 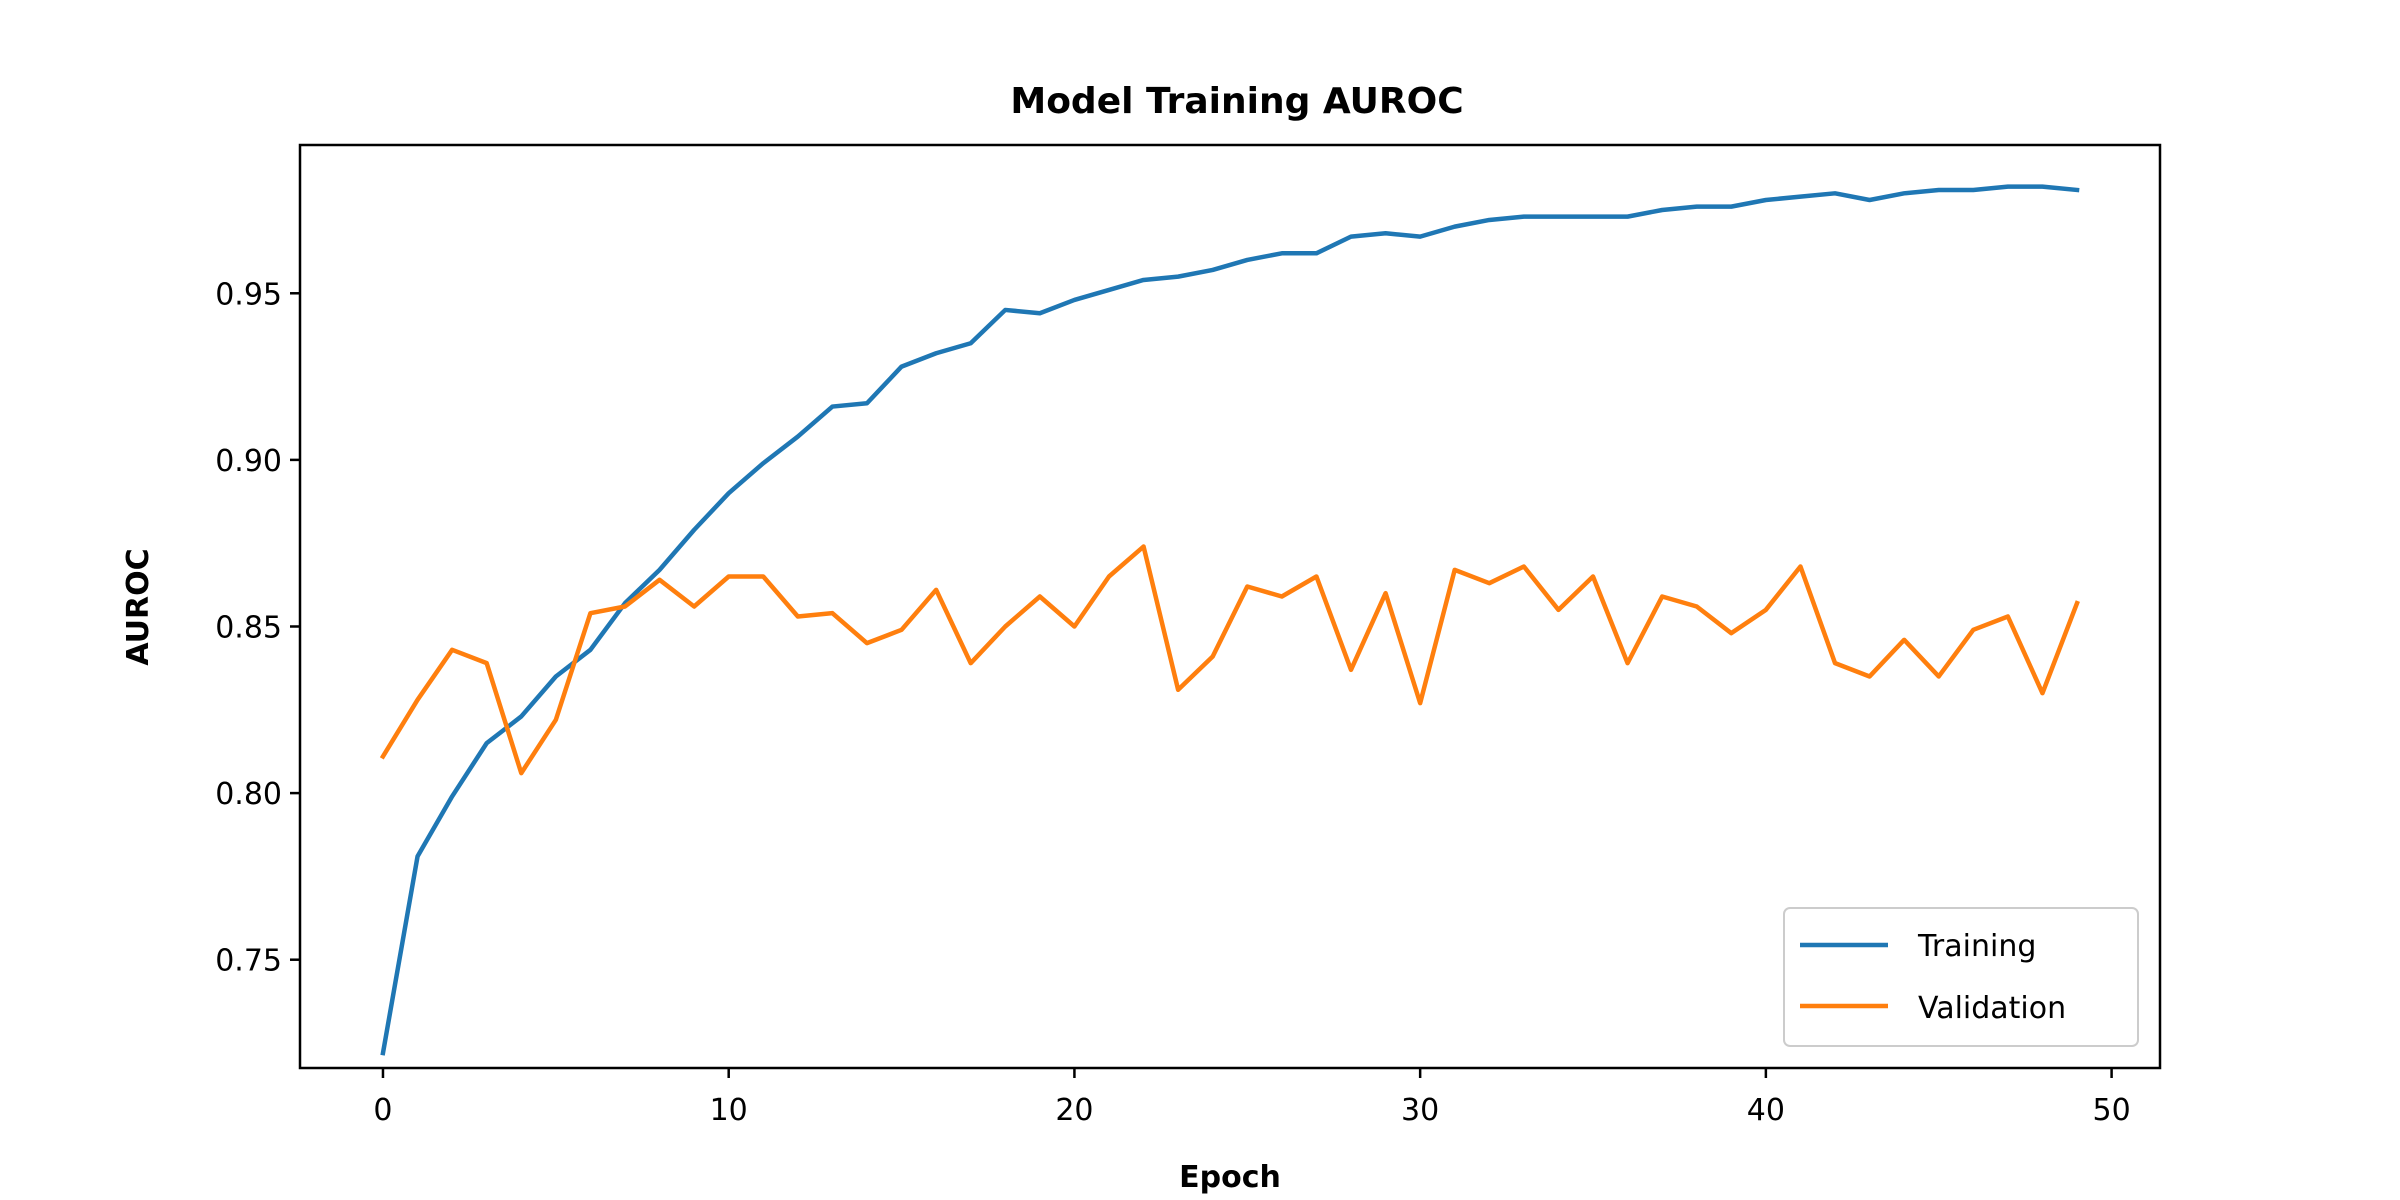 What do you see at coordinates (1074, 1110) in the screenshot?
I see `x-tick-label: 20` at bounding box center [1074, 1110].